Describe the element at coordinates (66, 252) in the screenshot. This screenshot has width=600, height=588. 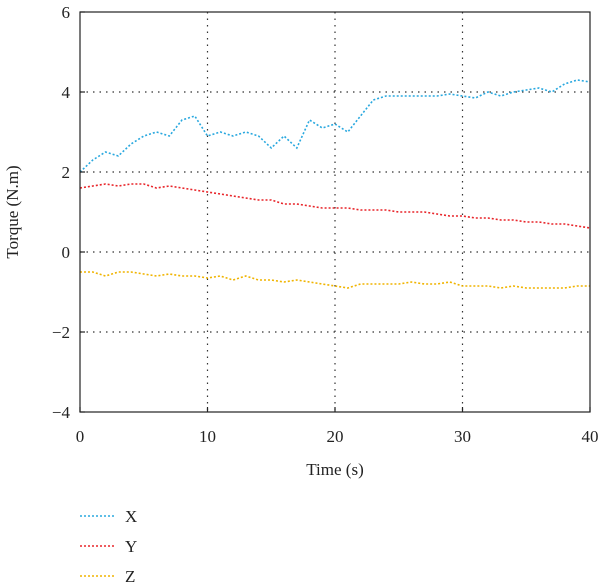
I see `y-tick-label: 0` at that location.